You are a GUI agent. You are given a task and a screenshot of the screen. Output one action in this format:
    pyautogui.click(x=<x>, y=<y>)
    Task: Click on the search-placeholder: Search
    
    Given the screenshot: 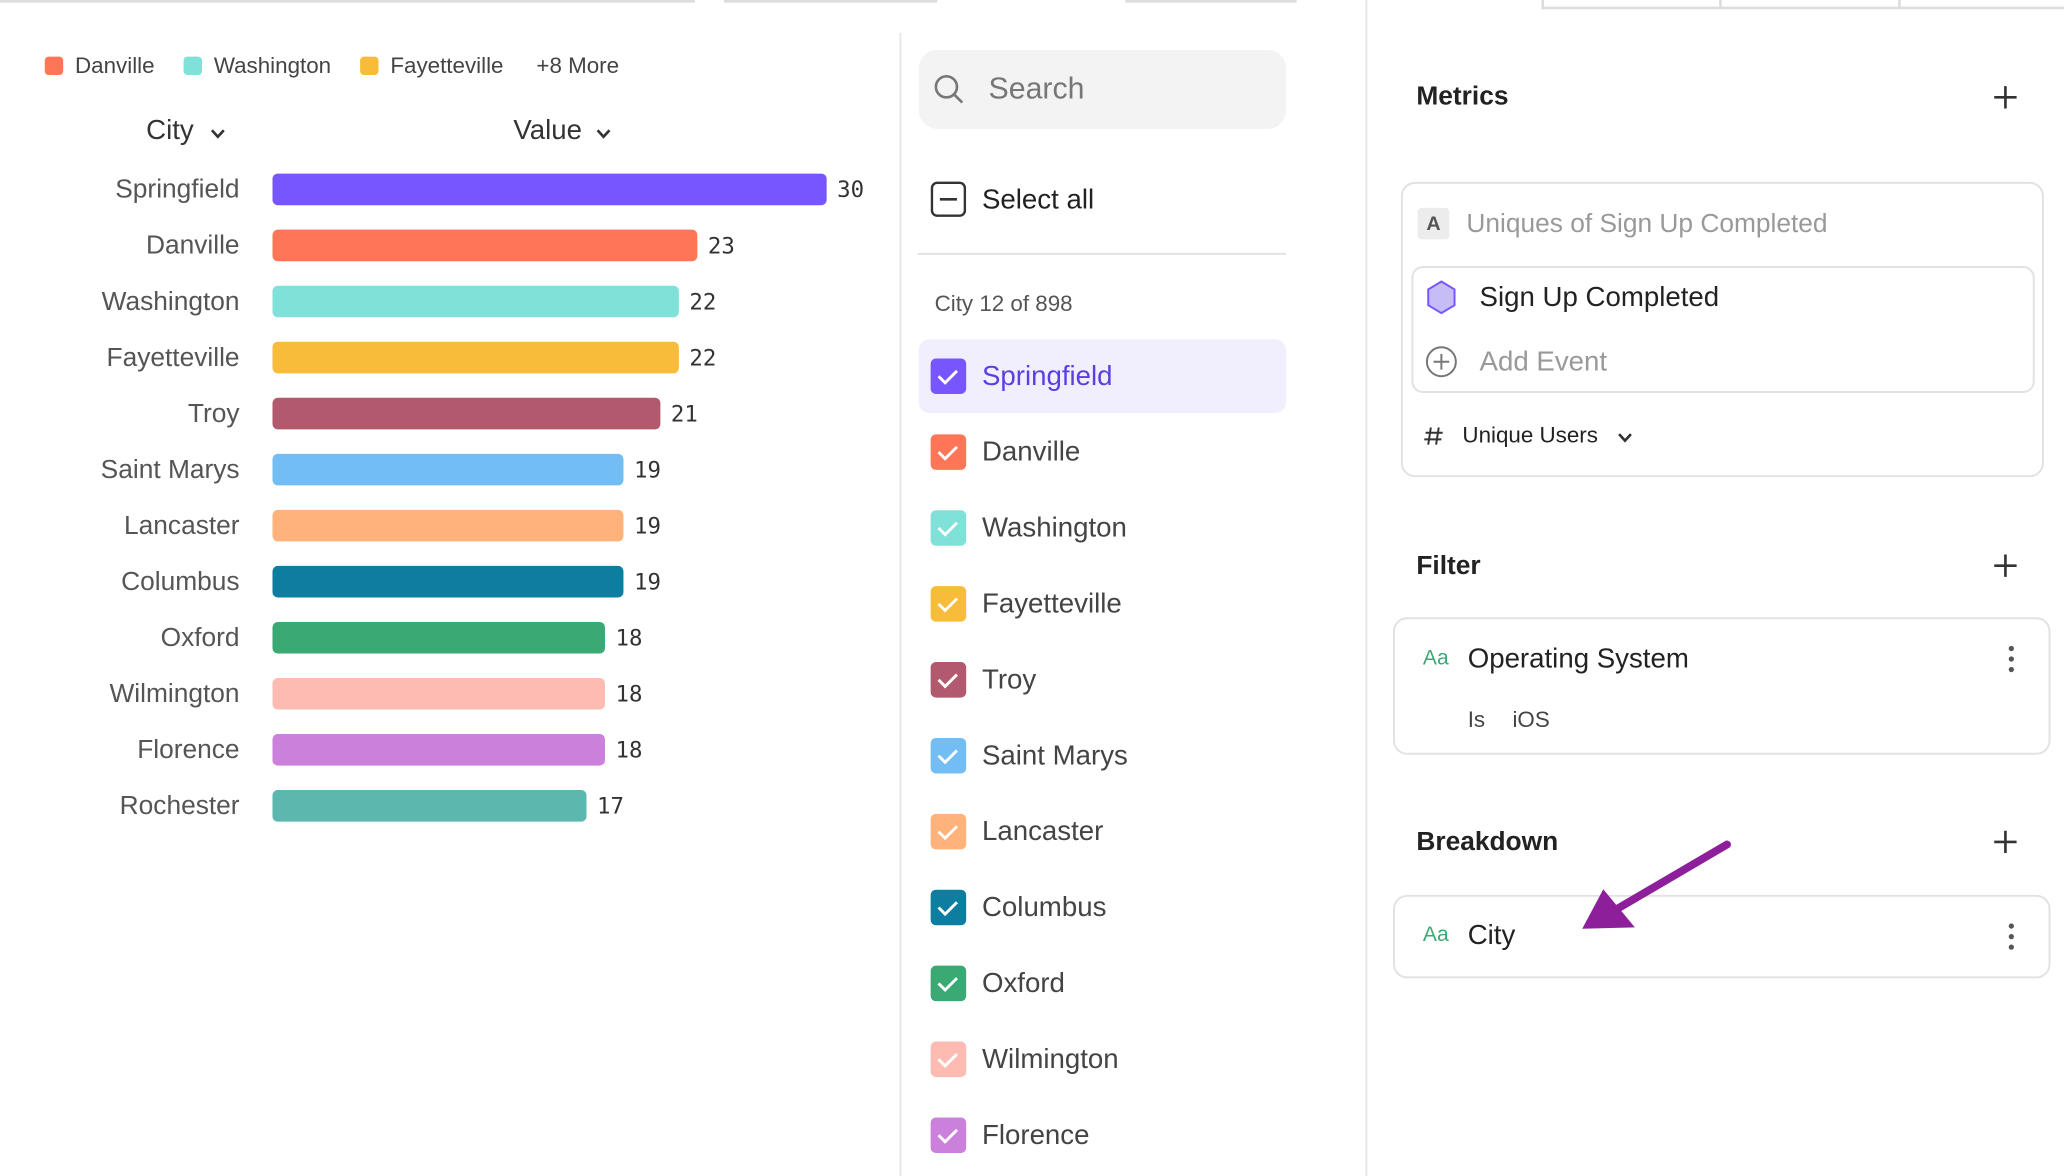 What is the action you would take?
    pyautogui.click(x=1037, y=89)
    